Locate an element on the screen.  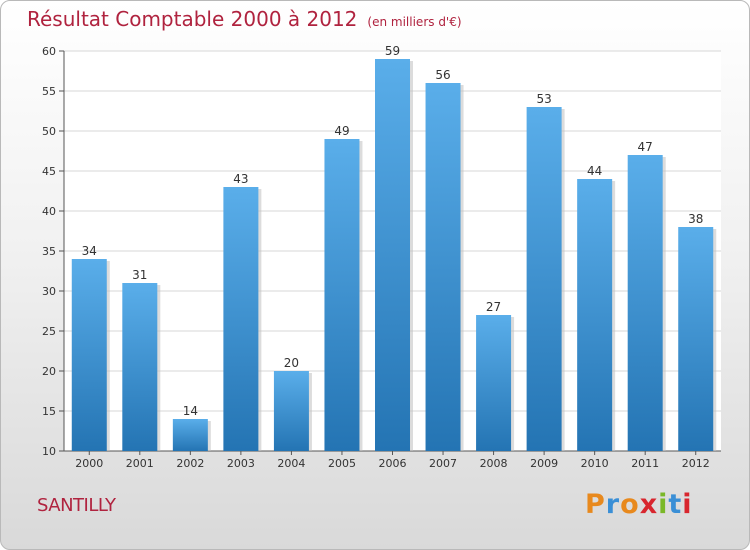
x-tick-label: 2012 is located at coordinates (696, 463).